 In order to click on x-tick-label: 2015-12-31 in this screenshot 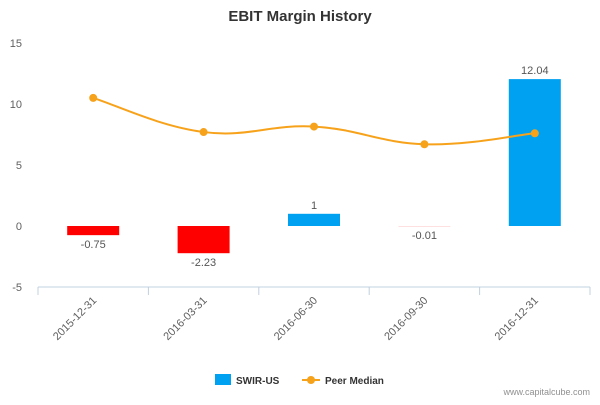, I will do `click(75, 319)`.